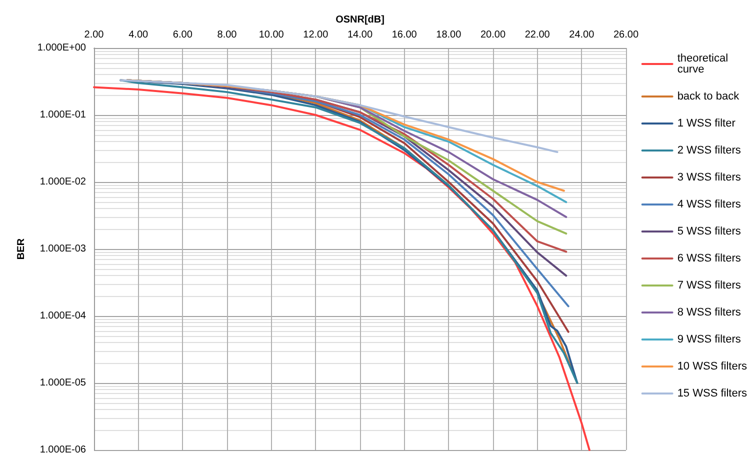 Image resolution: width=754 pixels, height=457 pixels. Describe the element at coordinates (709, 312) in the screenshot. I see `legend-label: 8 WSS filters` at that location.